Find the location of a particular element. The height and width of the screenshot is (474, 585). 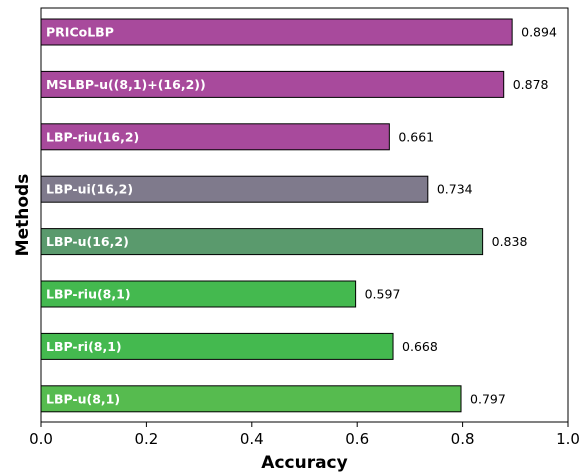

bar-value-label: 0.734 is located at coordinates (455, 189).